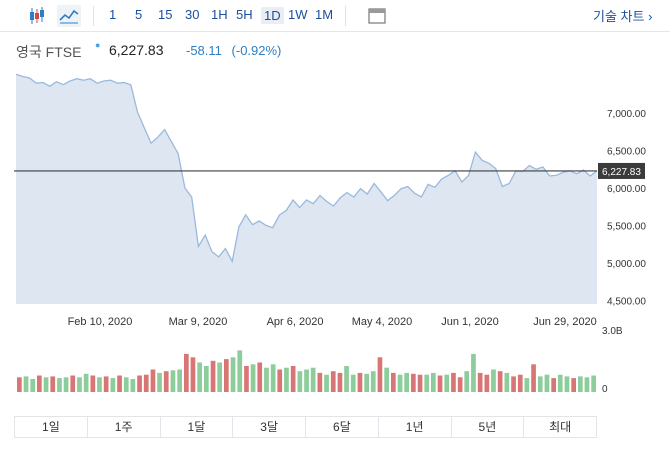 The height and width of the screenshot is (449, 670). I want to click on range-max: 최대, so click(560, 427).